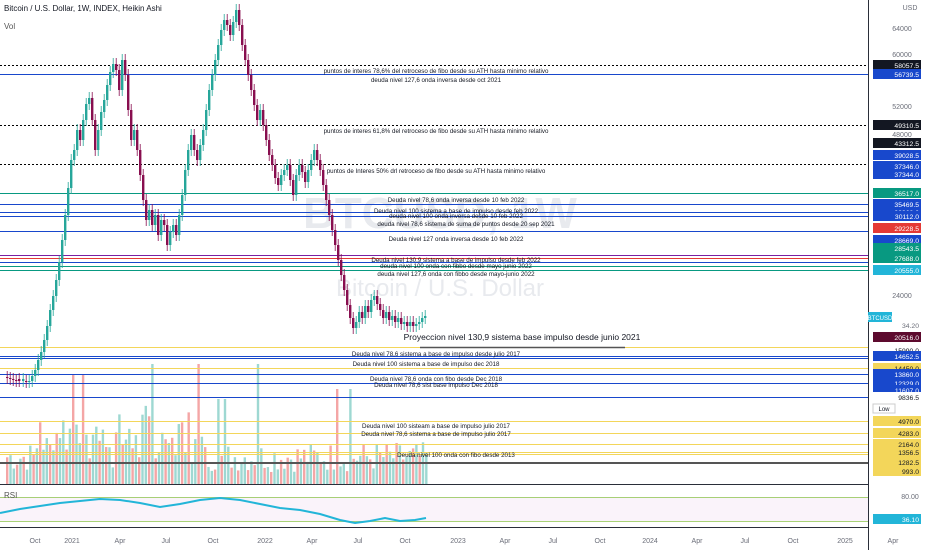 This screenshot has width=932, height=555. What do you see at coordinates (906, 156) in the screenshot?
I see `price-axis-label: 39028.5` at bounding box center [906, 156].